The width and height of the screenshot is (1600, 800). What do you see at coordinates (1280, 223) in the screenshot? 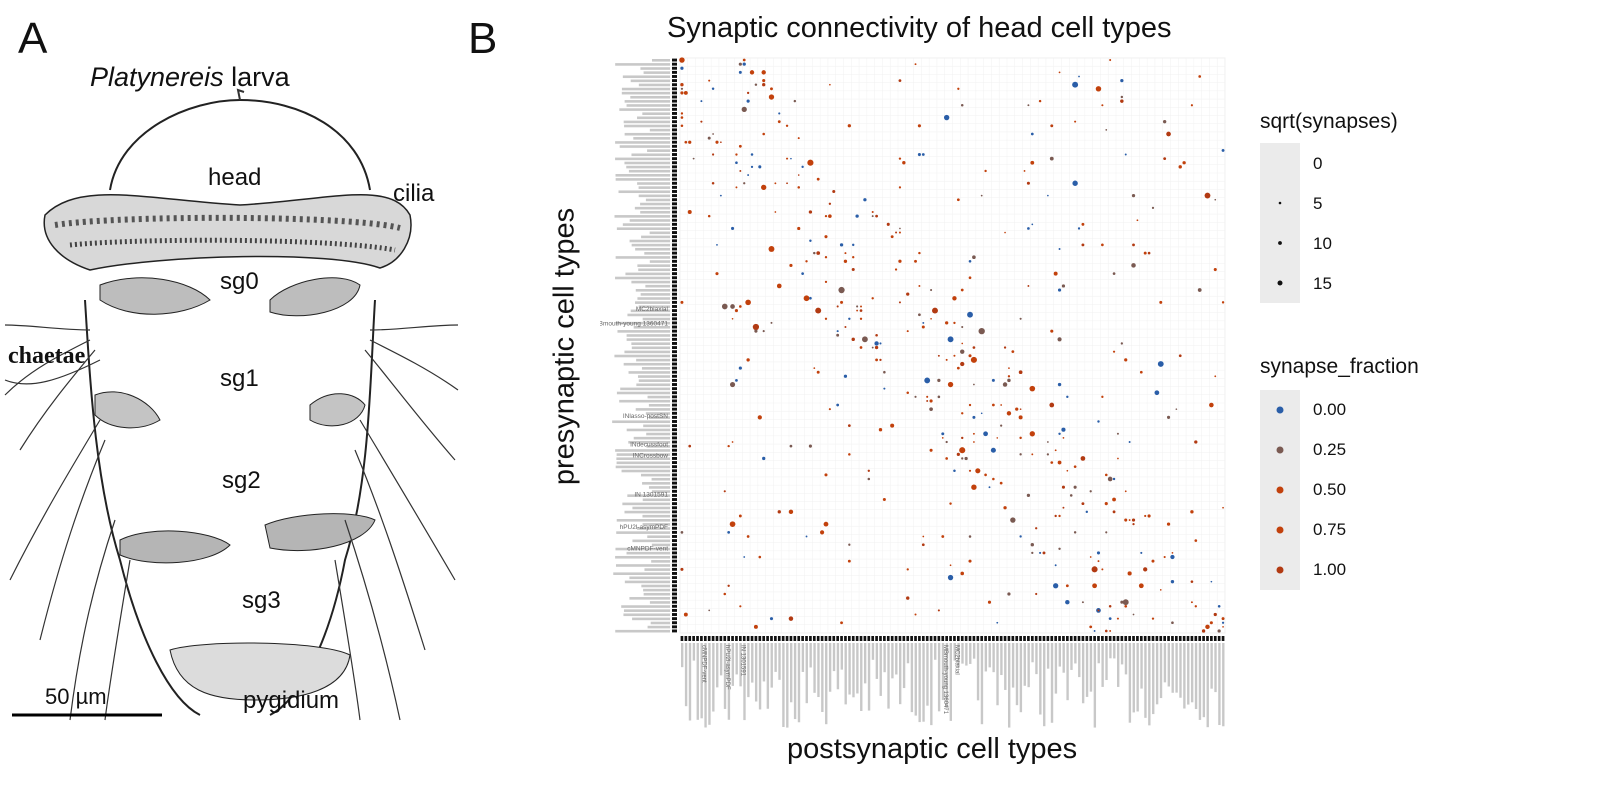
I see `size-legend-keys` at bounding box center [1280, 223].